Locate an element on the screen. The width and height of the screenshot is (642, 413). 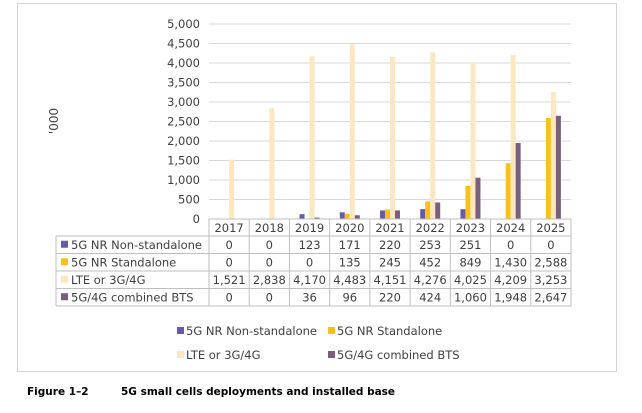
data-label: 4,483 is located at coordinates (349, 280).